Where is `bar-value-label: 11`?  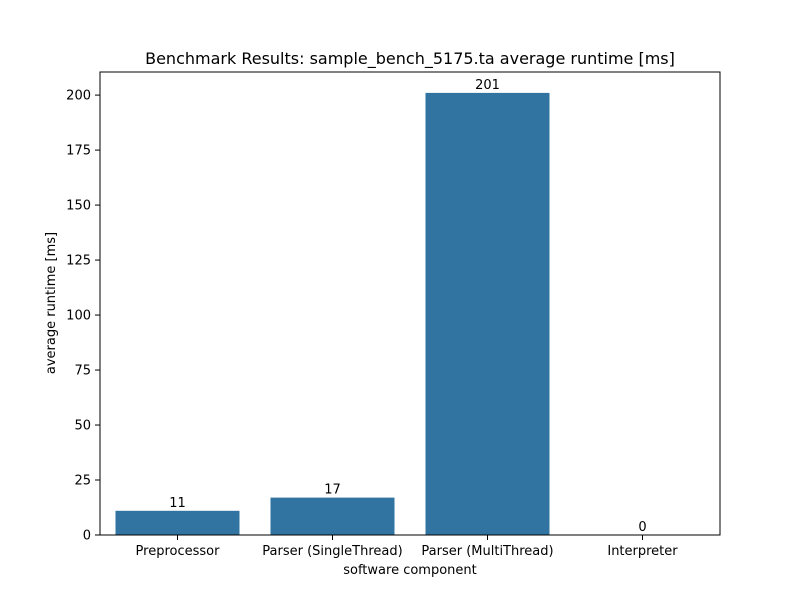 bar-value-label: 11 is located at coordinates (177, 503).